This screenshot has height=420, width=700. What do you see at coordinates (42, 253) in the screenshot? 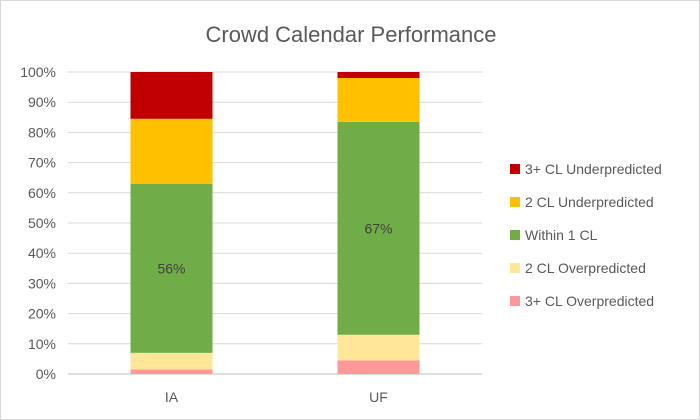
I see `y-tick-label: 40%` at bounding box center [42, 253].